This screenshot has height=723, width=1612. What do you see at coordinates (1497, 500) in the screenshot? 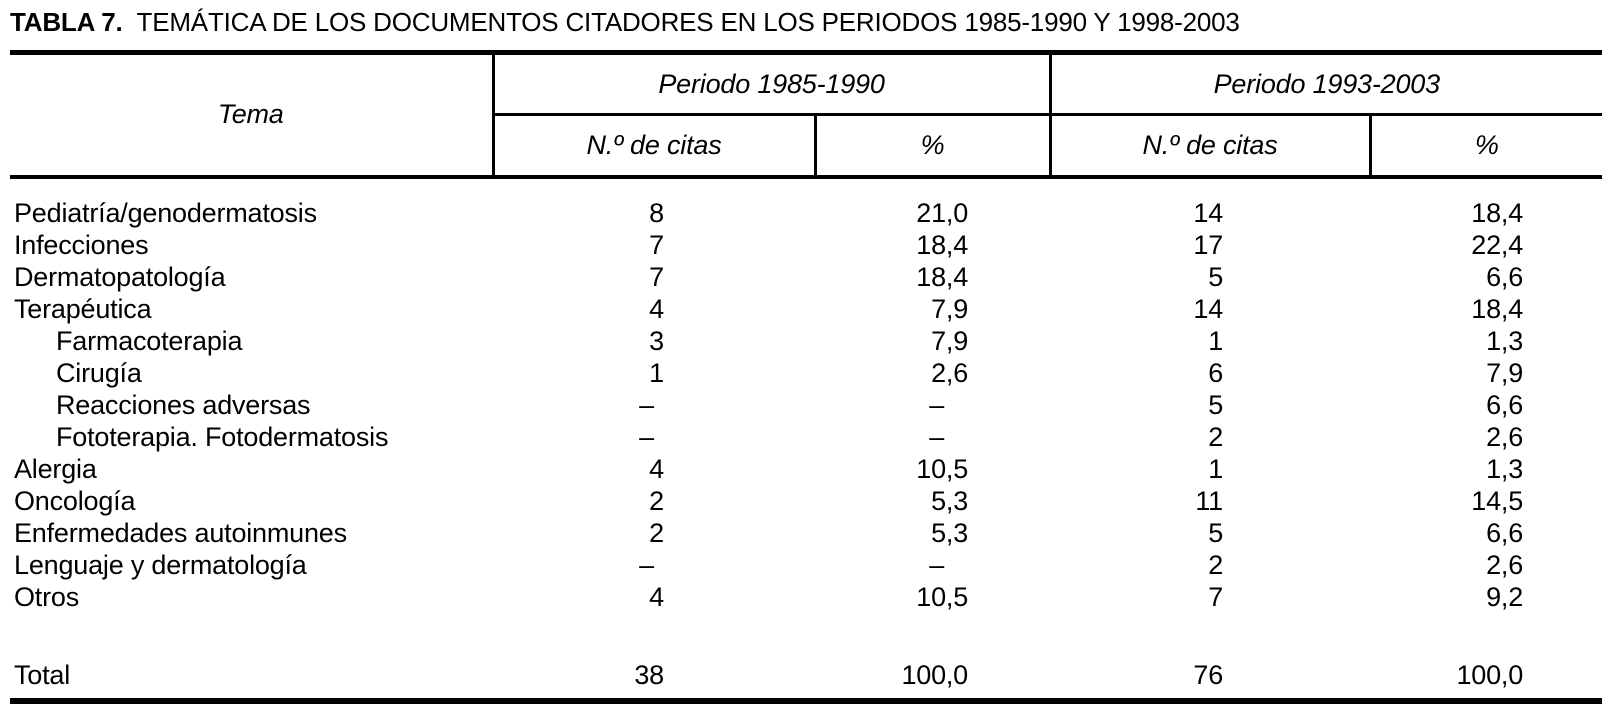
I see `row-9-p2-pct: 14,5` at bounding box center [1497, 500].